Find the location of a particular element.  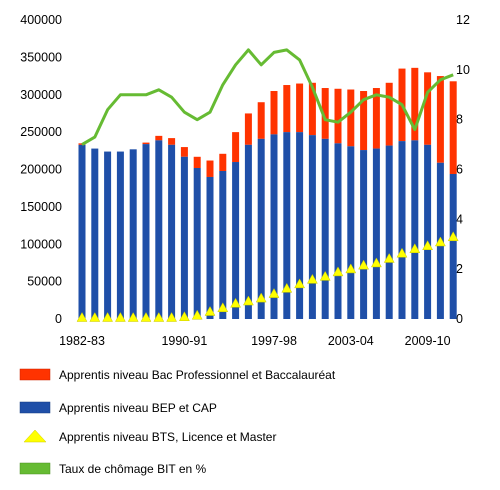

right-tick-label: 4 is located at coordinates (459, 219).